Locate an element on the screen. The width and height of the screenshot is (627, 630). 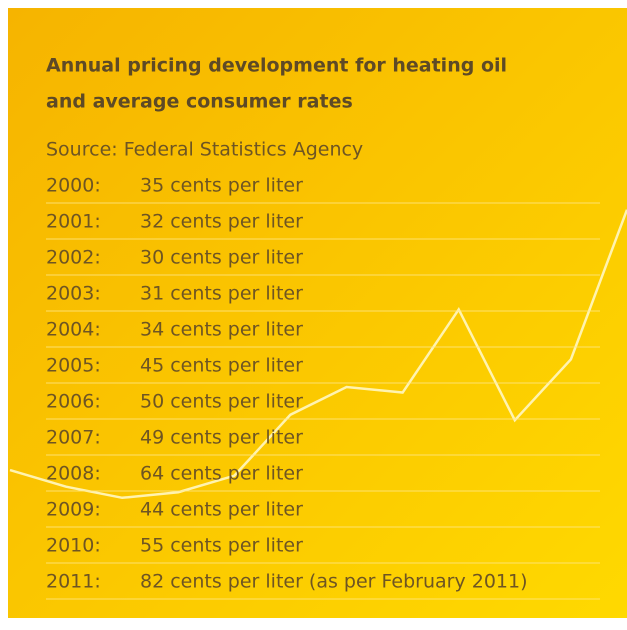
year-label: 2009: is located at coordinates (73, 510).